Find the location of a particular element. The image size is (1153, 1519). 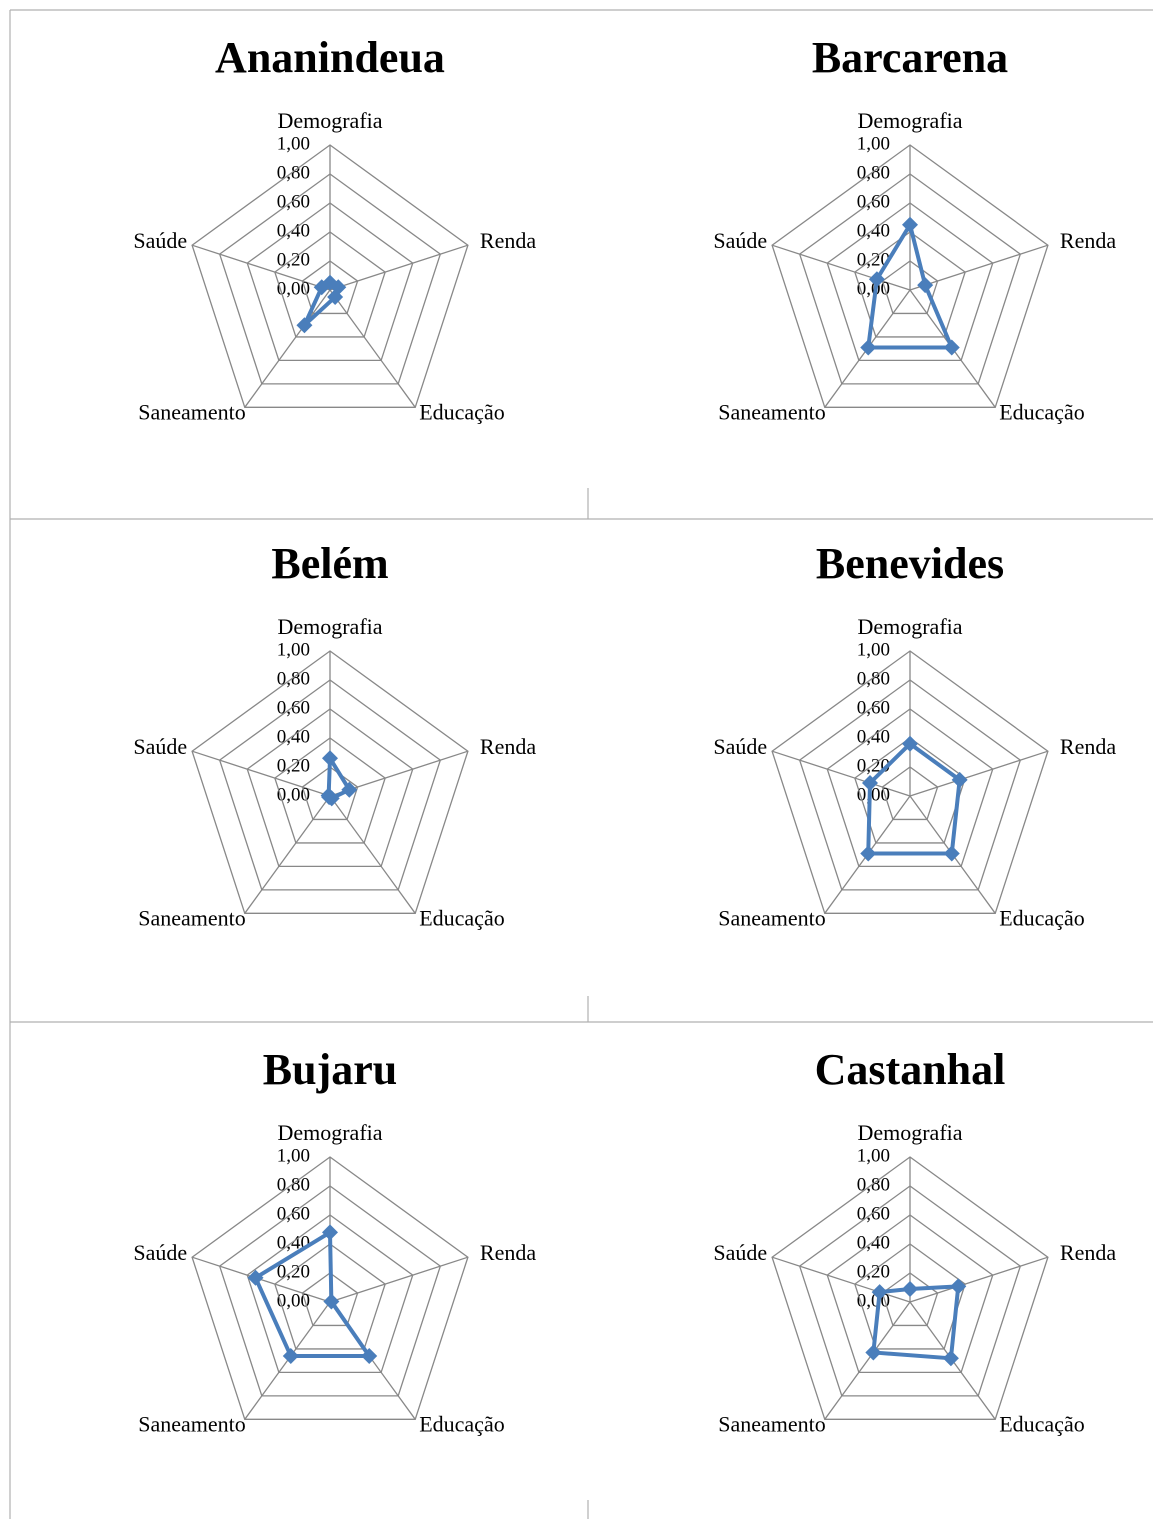

chart-title: Belém is located at coordinates (329, 563).